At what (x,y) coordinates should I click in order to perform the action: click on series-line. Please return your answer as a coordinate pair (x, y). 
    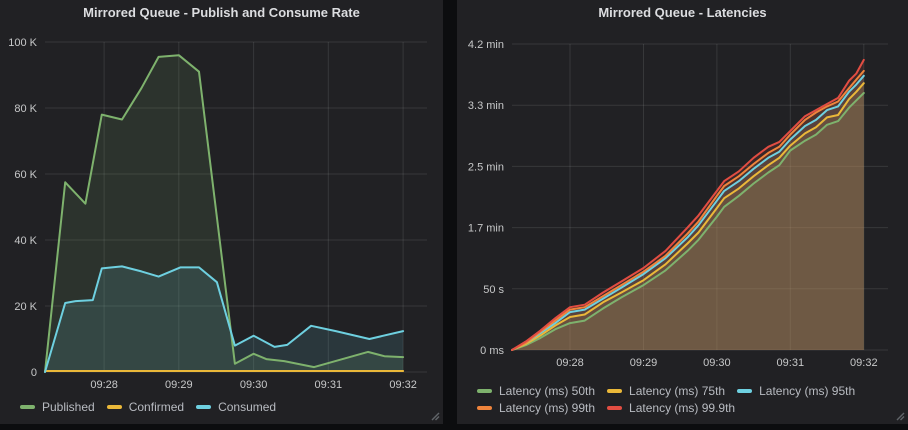
    Looking at the image, I should click on (224, 319).